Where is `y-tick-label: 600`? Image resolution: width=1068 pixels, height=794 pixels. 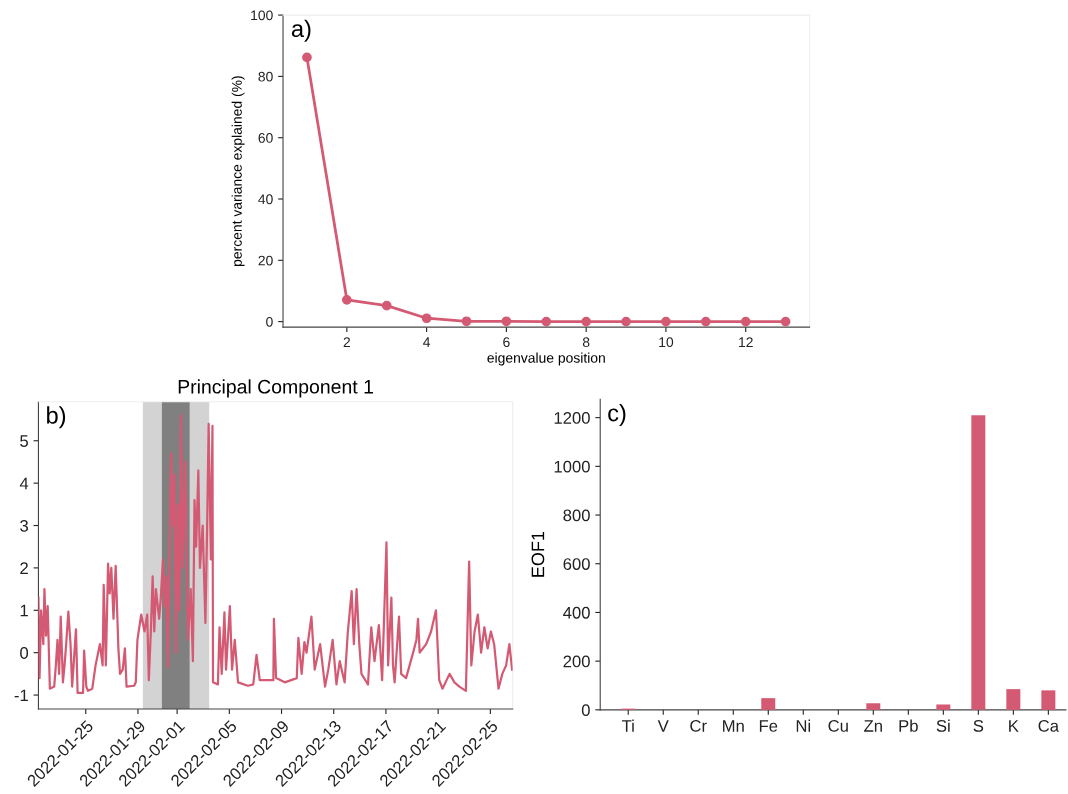
y-tick-label: 600 is located at coordinates (576, 564).